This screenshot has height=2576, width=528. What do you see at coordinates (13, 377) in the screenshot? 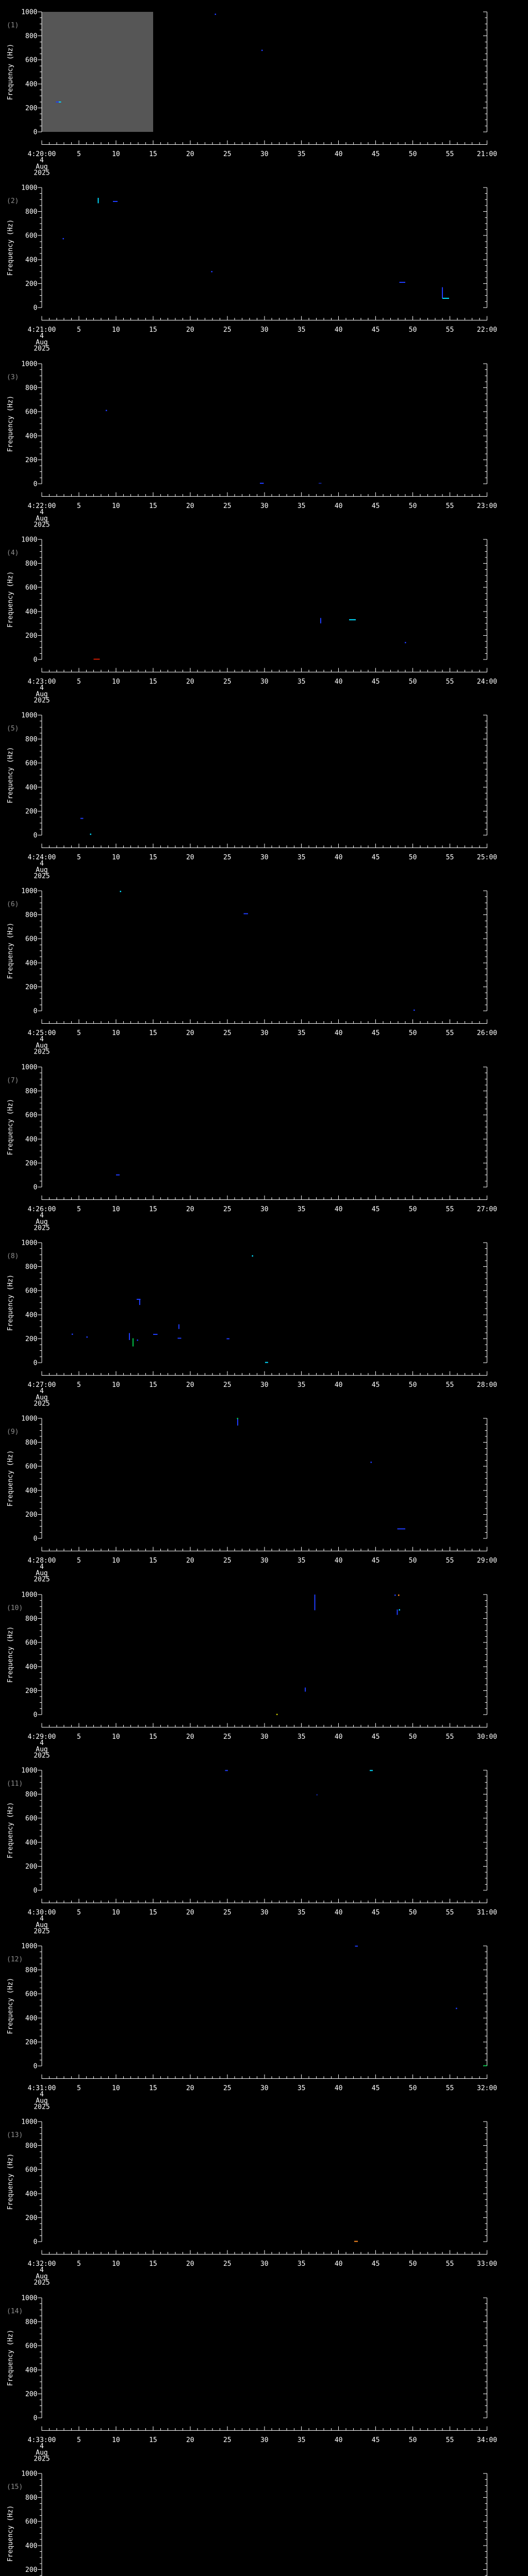
I see `panel-number: (3)` at bounding box center [13, 377].